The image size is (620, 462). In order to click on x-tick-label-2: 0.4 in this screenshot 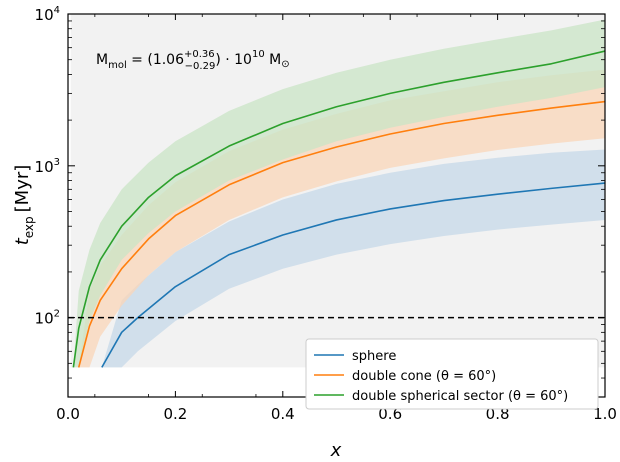, I will do `click(283, 414)`.